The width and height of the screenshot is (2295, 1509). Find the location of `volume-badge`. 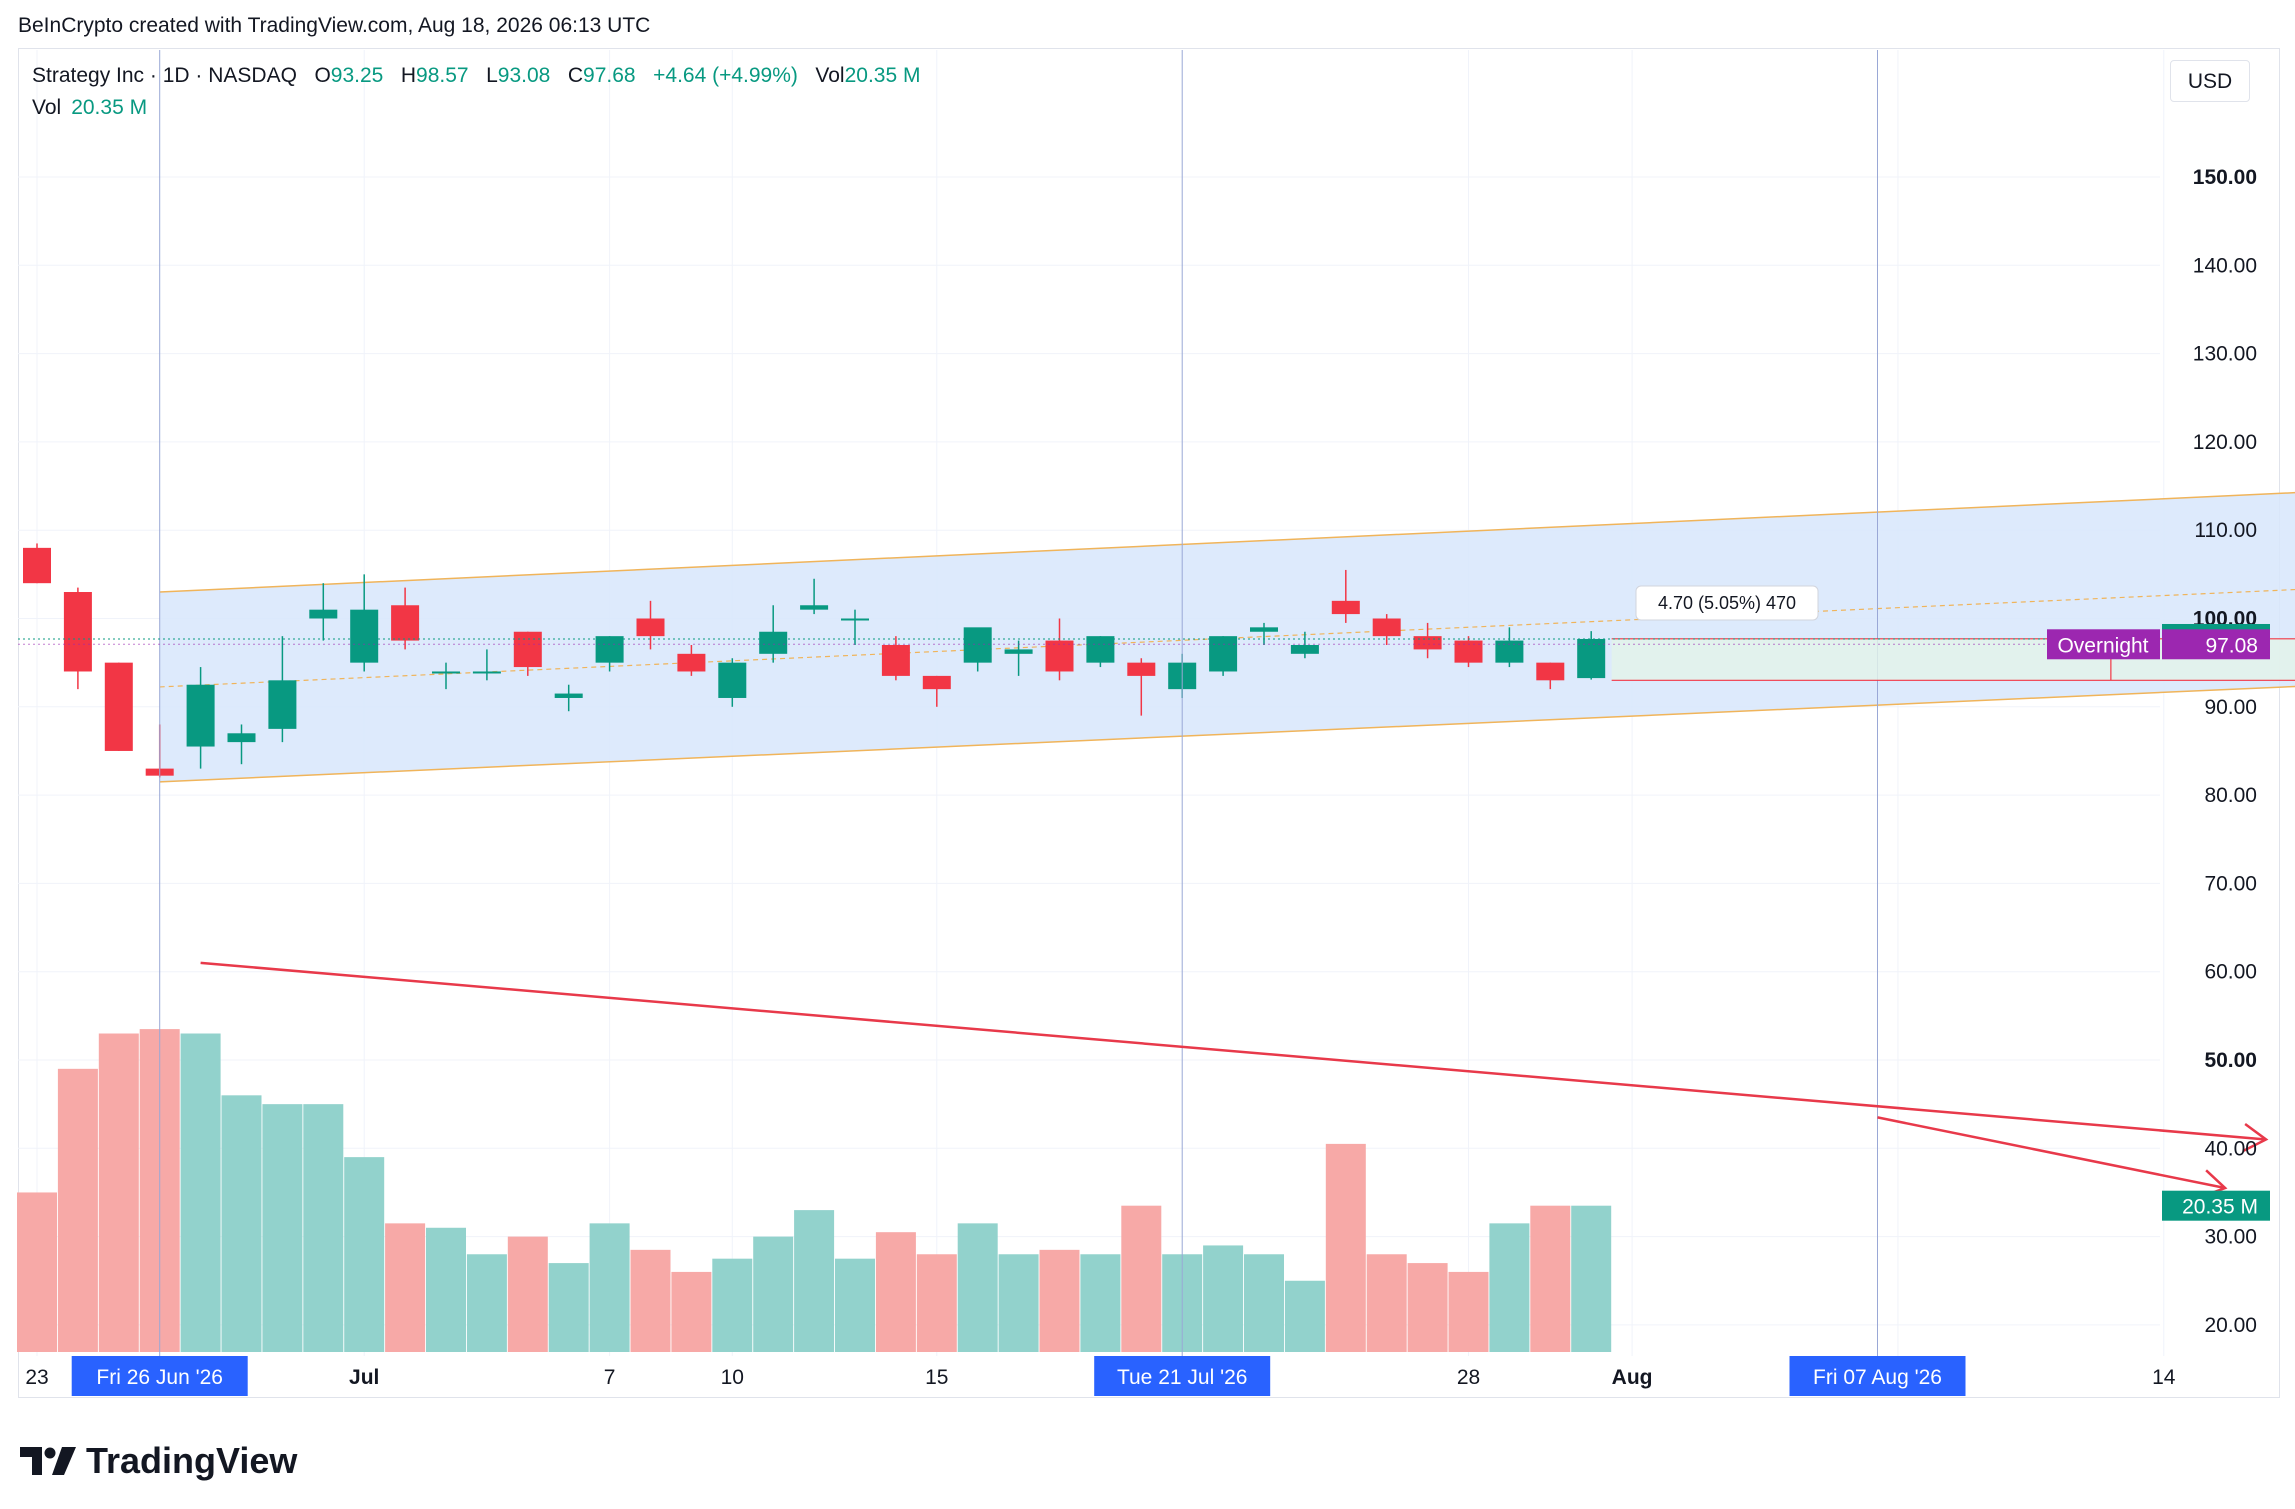

volume-badge is located at coordinates (2216, 1205).